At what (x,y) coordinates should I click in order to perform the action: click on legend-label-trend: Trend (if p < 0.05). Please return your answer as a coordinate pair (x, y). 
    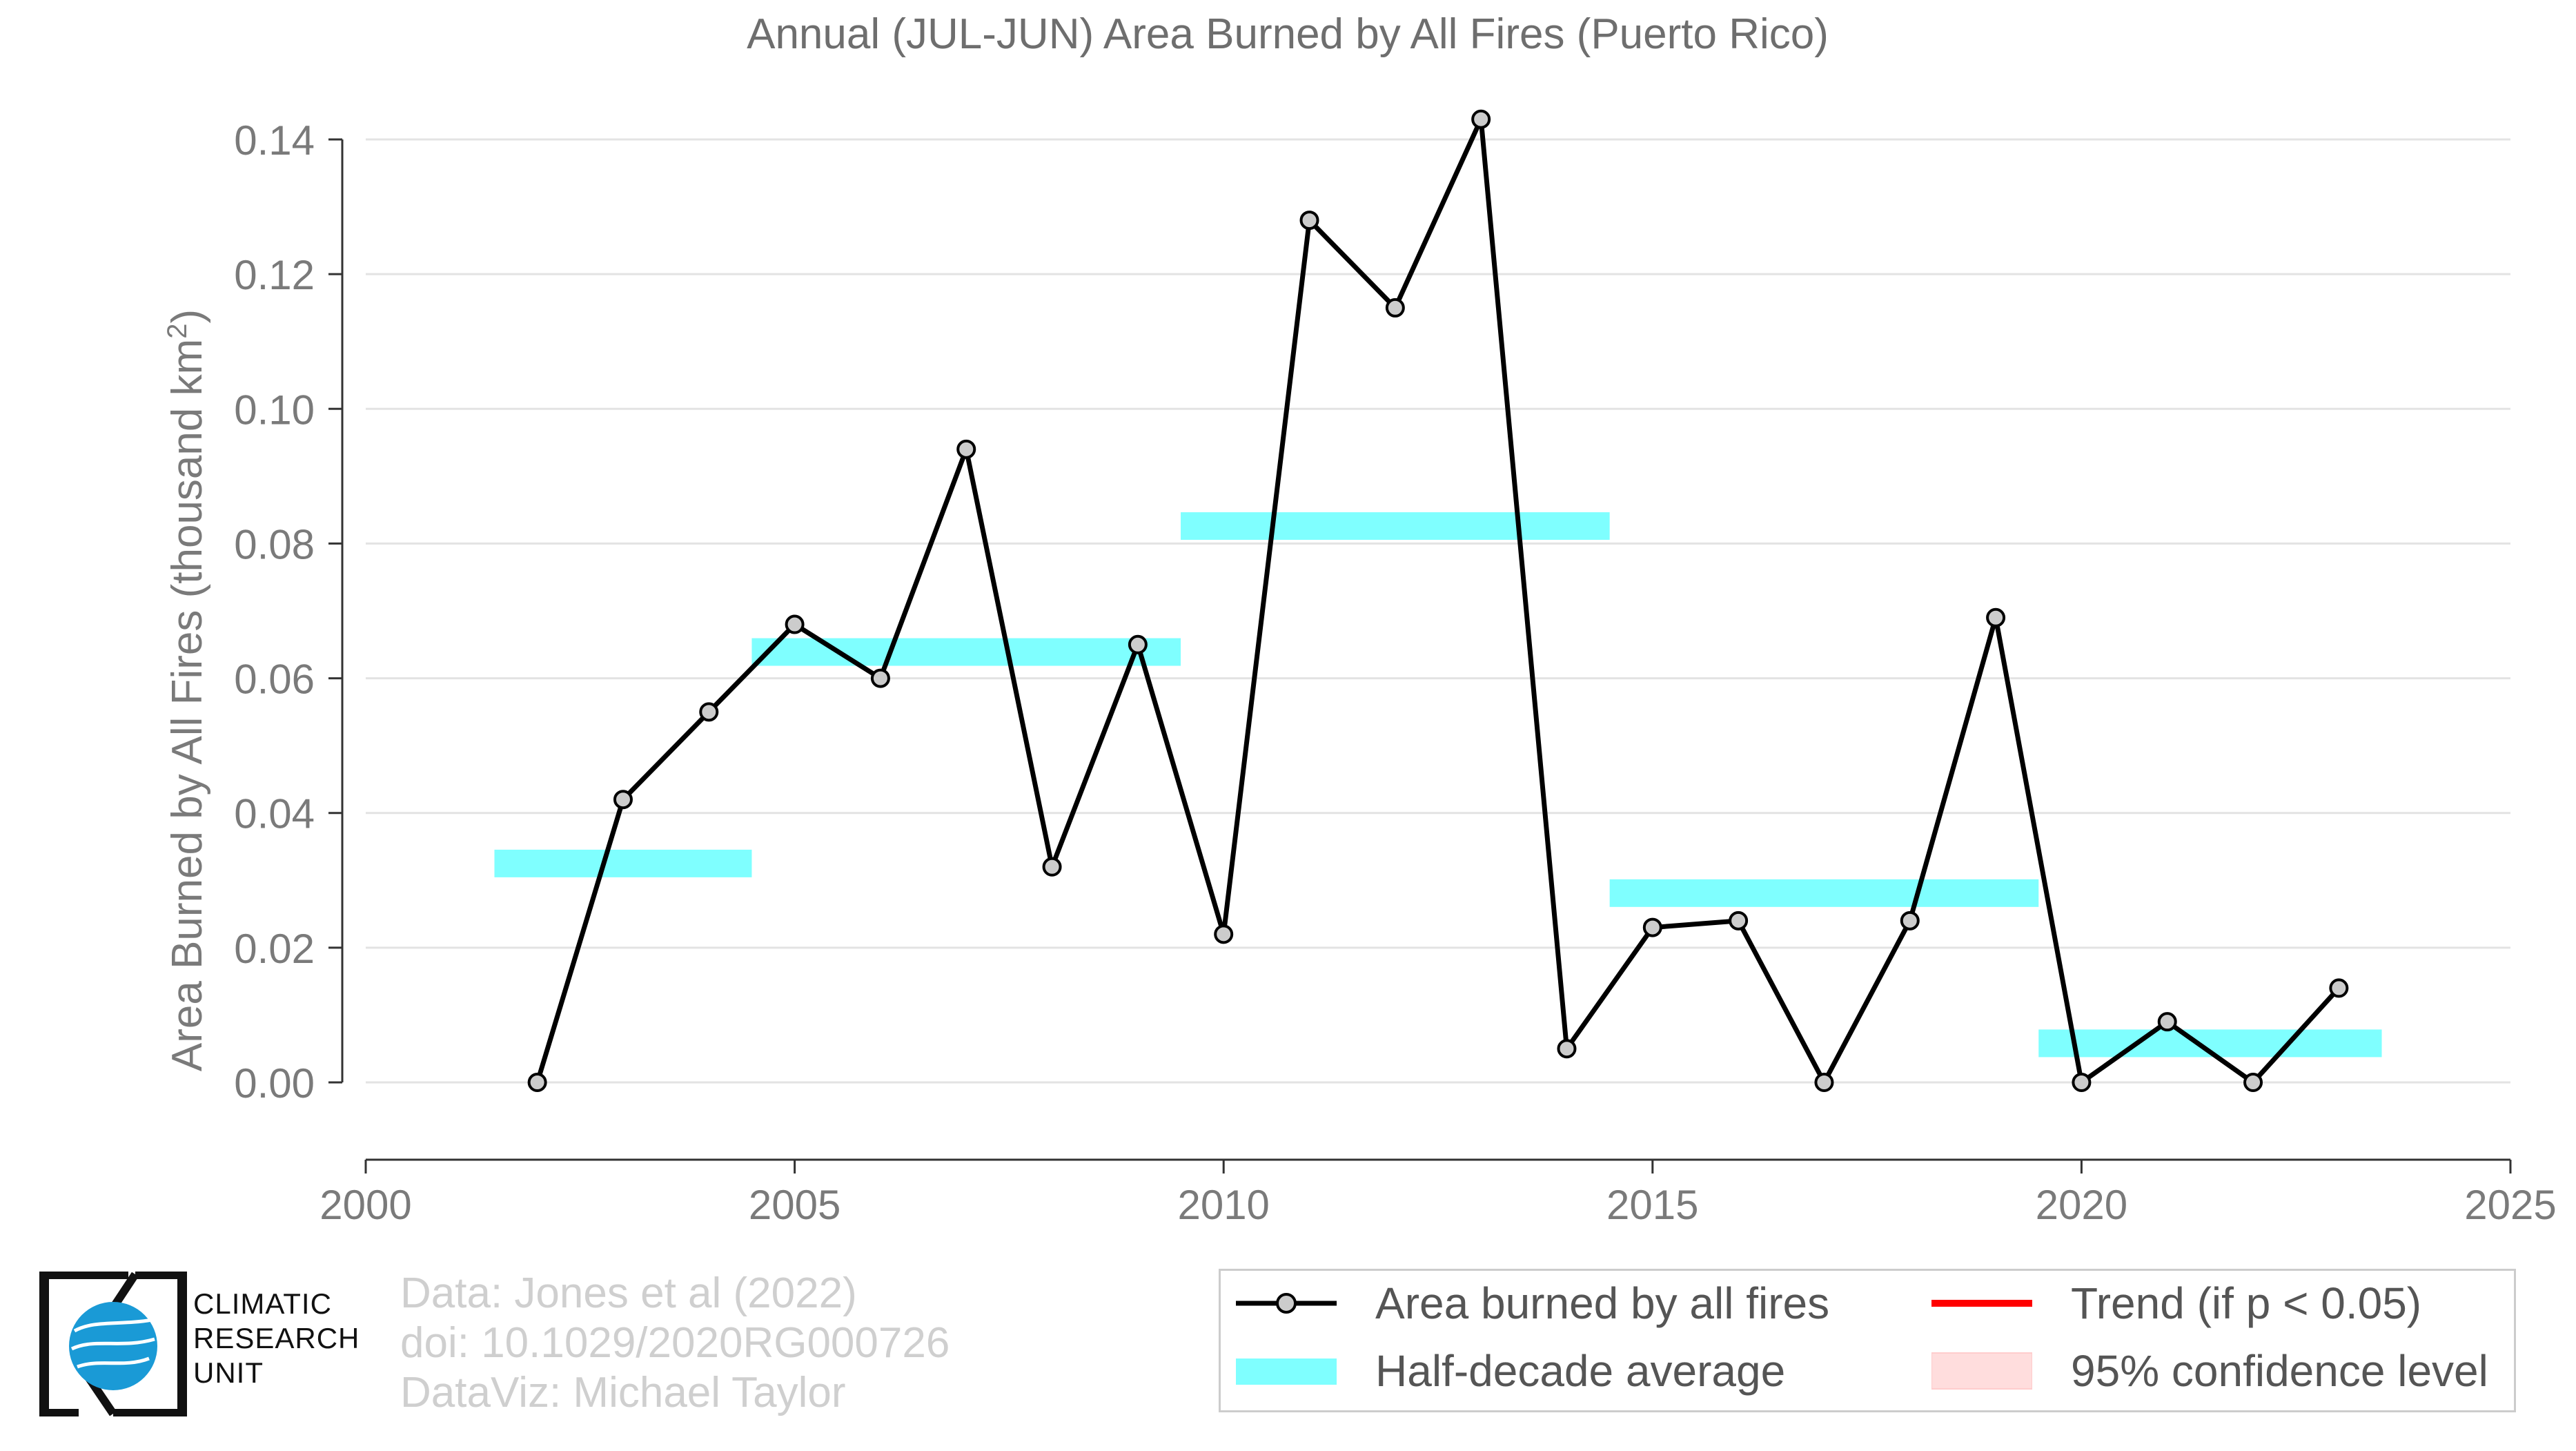
    Looking at the image, I should click on (2246, 1303).